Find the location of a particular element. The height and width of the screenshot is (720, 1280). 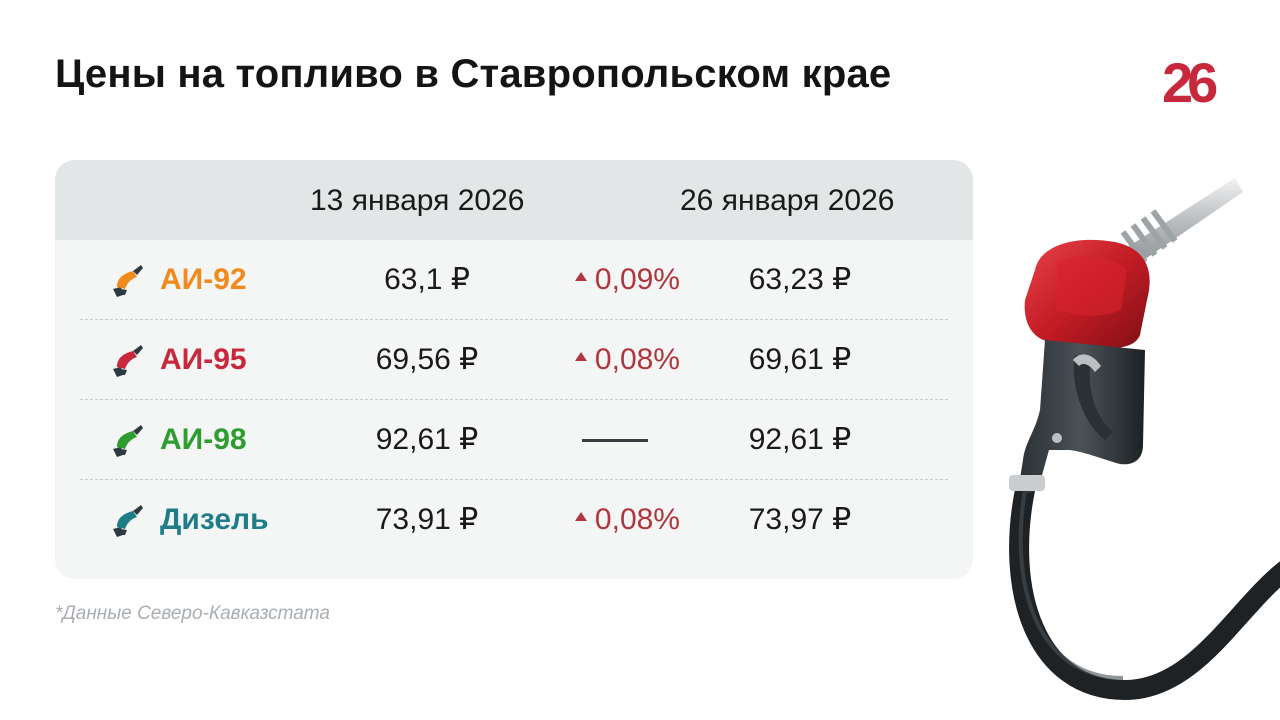

price-date-2: 73,97 ₽ is located at coordinates (800, 519).